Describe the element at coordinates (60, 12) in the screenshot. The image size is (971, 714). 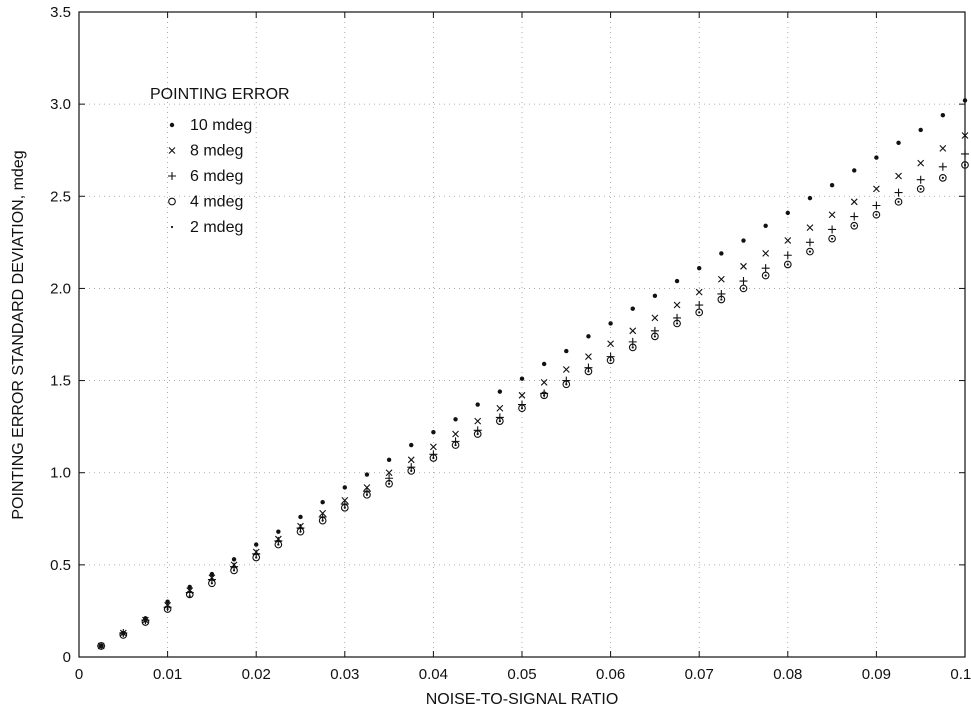
I see `y-tick-label: 3.5` at that location.